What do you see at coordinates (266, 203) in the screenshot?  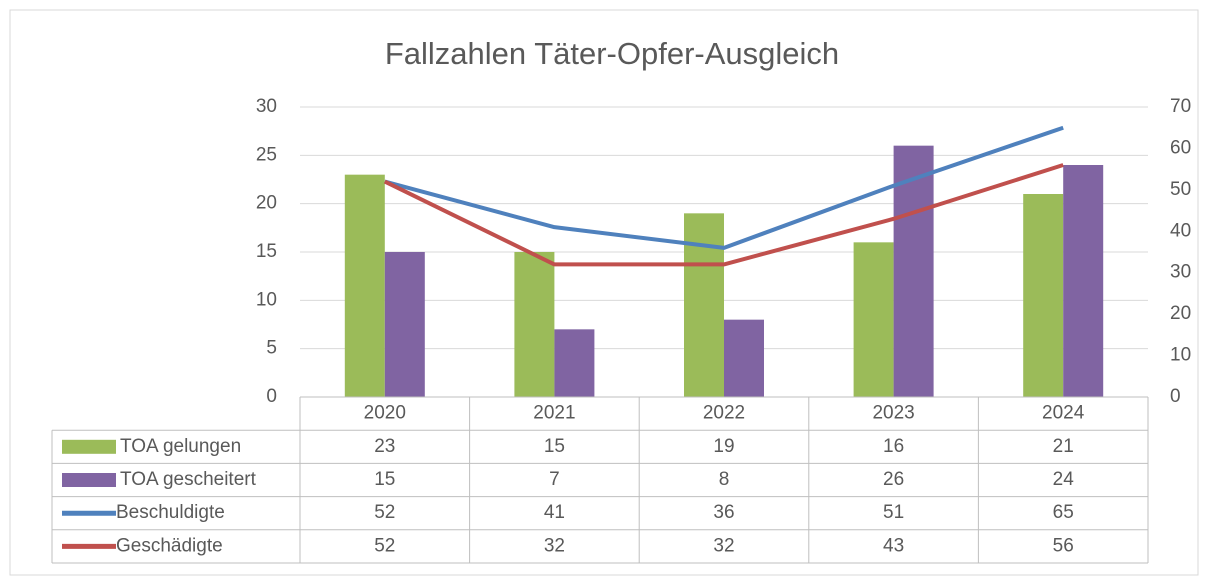 I see `y-tick-label: 20` at bounding box center [266, 203].